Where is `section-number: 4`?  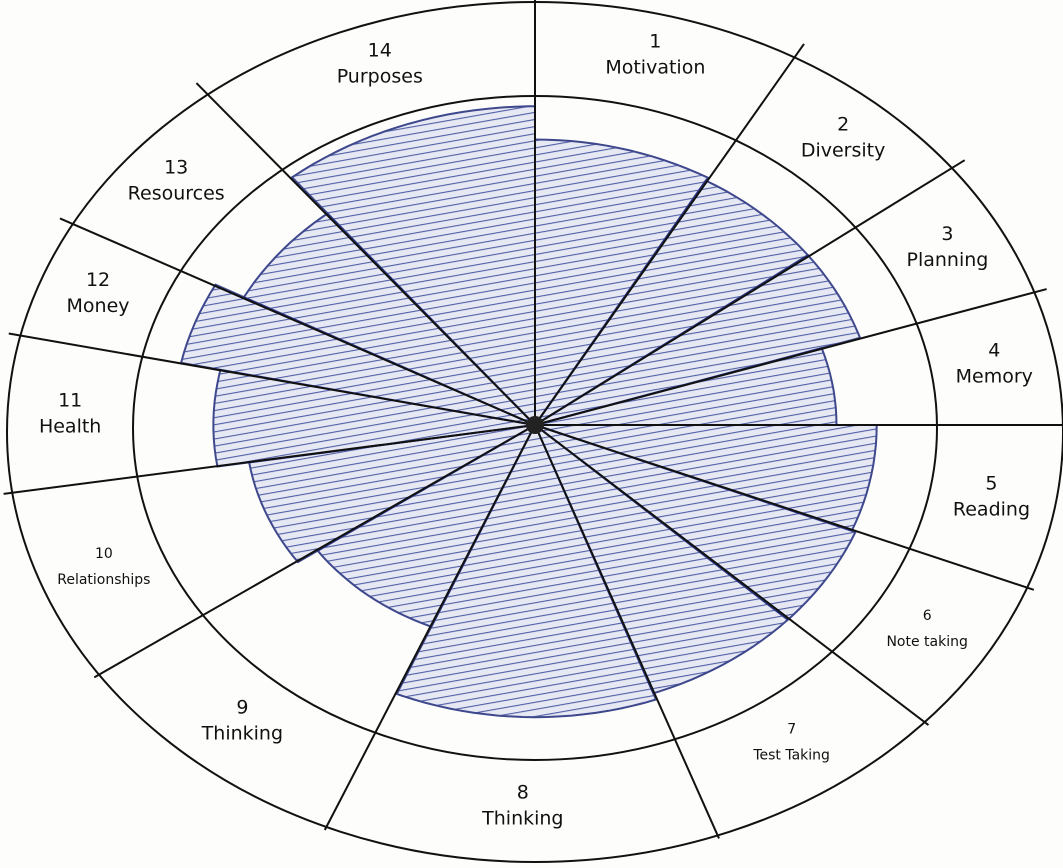 section-number: 4 is located at coordinates (994, 351).